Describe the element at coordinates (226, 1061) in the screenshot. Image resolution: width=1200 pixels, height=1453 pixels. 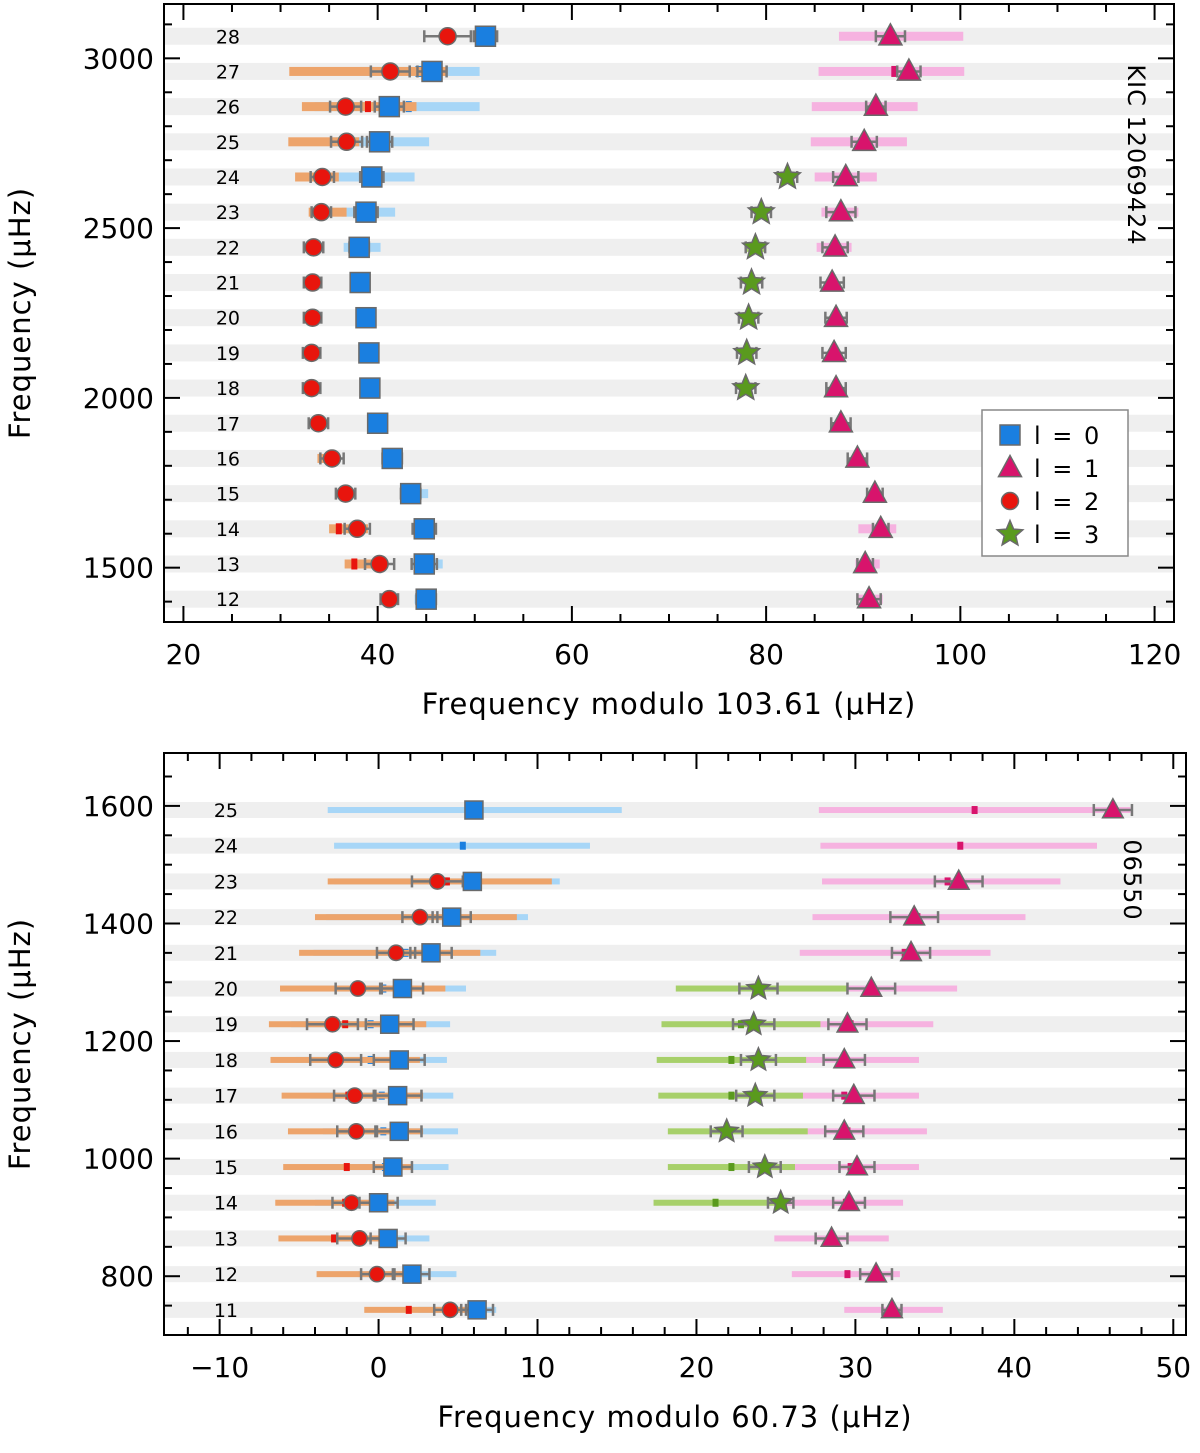
I see `order-label-18: 18` at that location.